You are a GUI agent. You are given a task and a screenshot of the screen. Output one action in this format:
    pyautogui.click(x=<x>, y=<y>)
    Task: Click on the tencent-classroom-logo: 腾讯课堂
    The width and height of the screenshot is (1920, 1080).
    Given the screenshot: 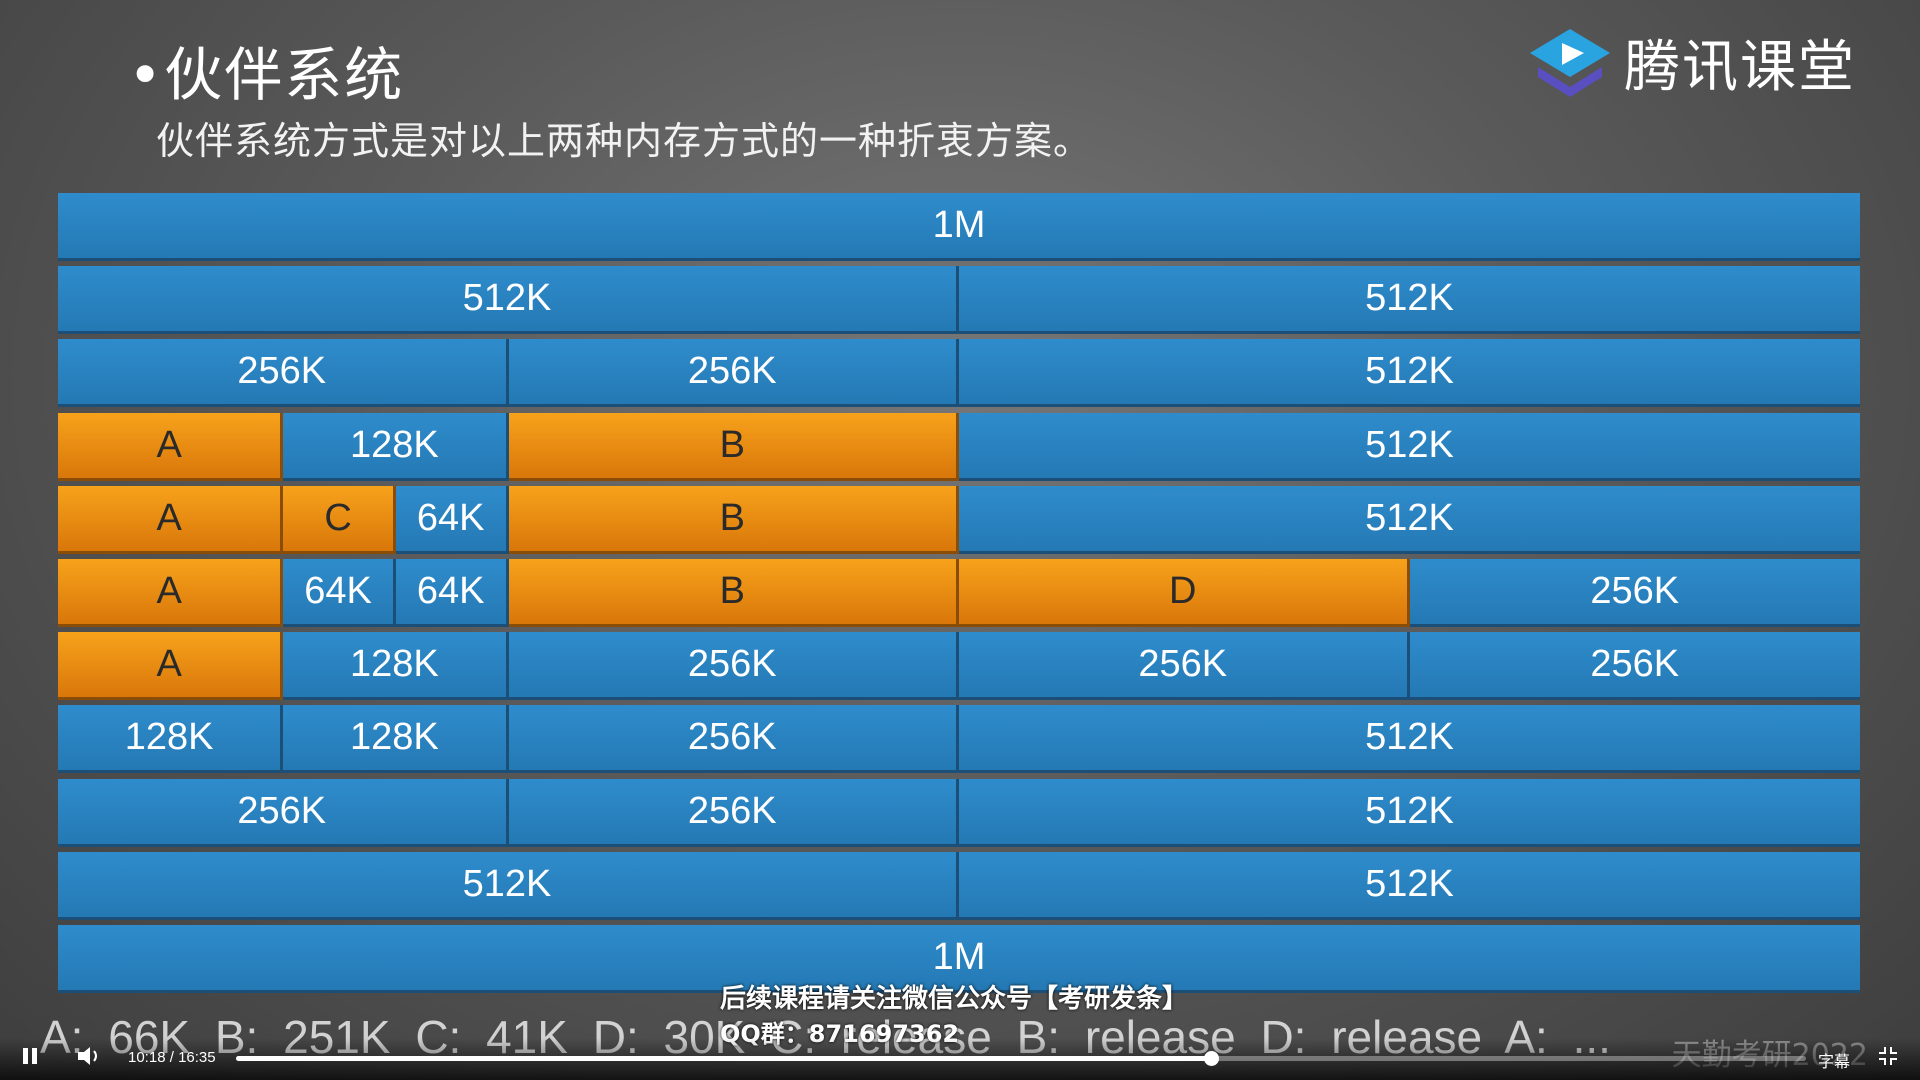 What is the action you would take?
    pyautogui.click(x=1691, y=62)
    